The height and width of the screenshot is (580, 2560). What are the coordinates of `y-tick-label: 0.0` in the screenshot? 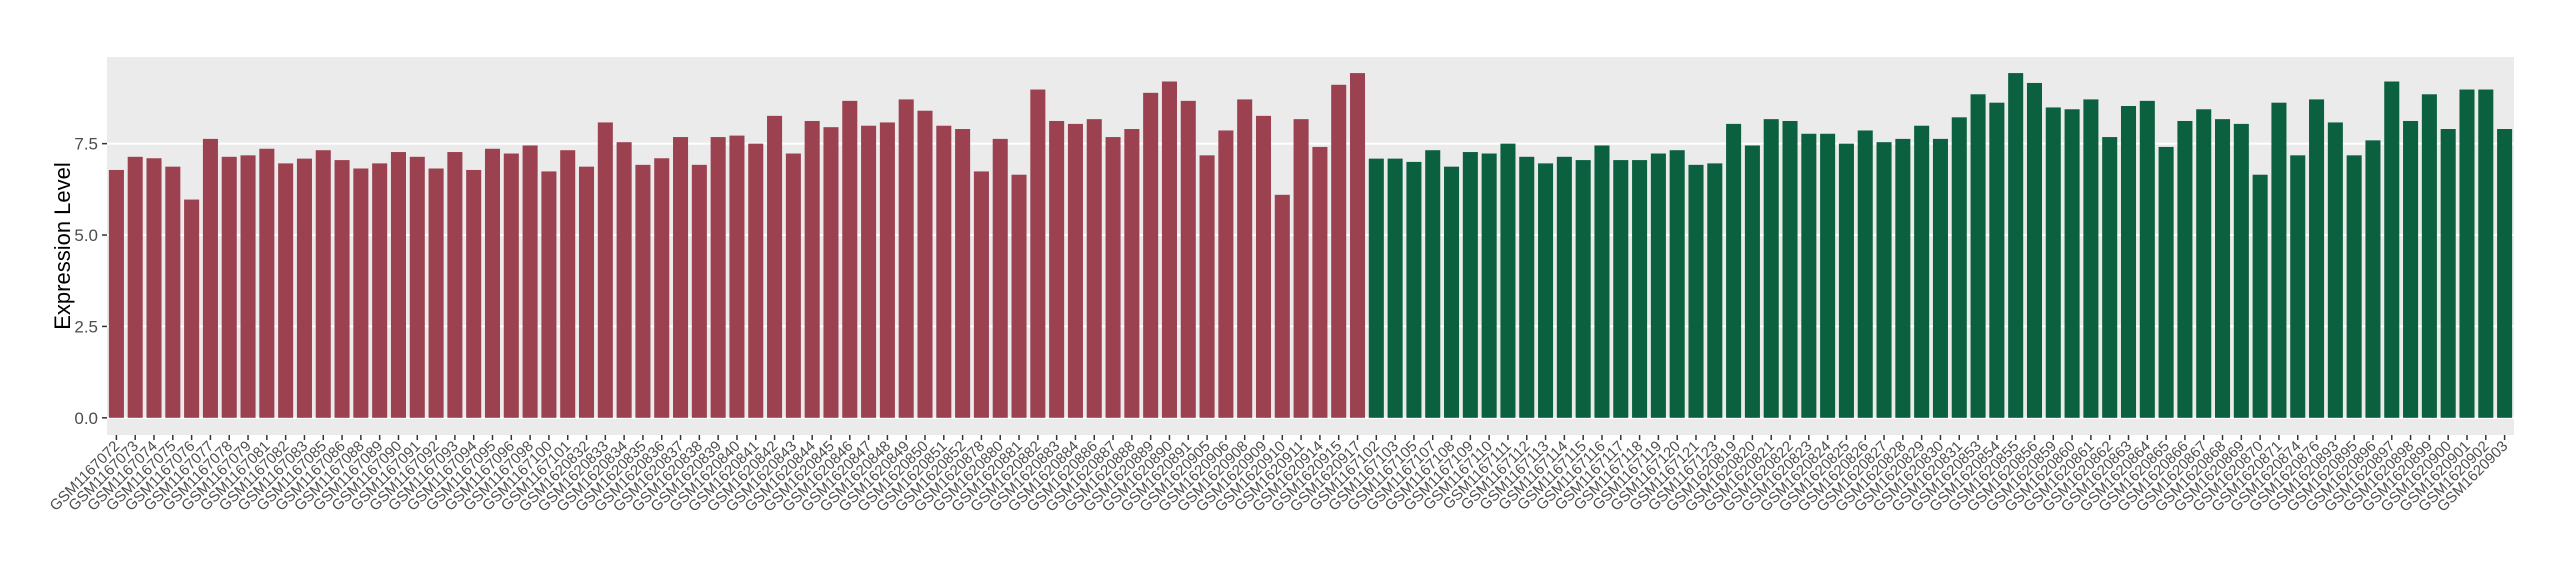 It's located at (86, 418).